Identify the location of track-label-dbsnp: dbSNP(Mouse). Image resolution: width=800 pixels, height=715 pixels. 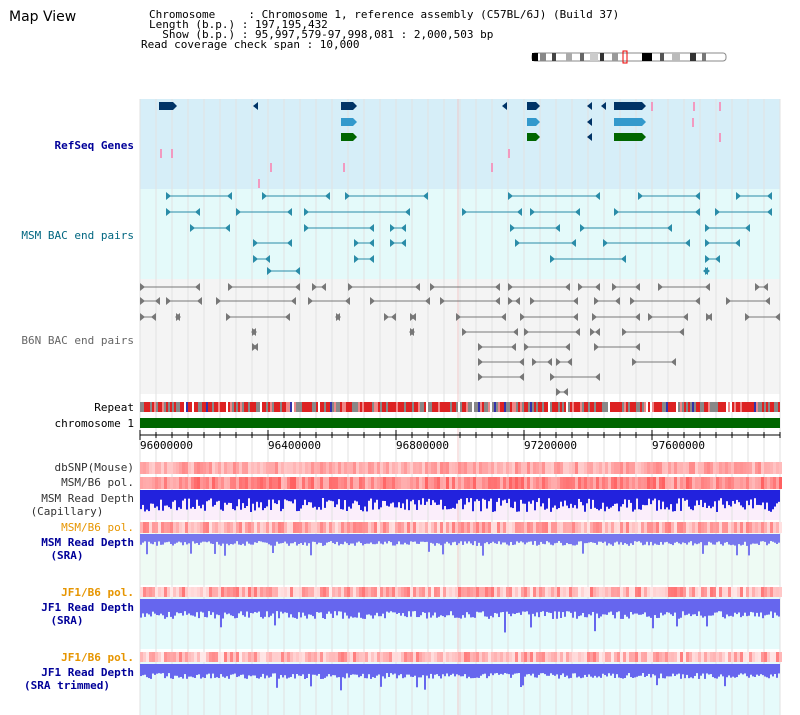
(94, 467).